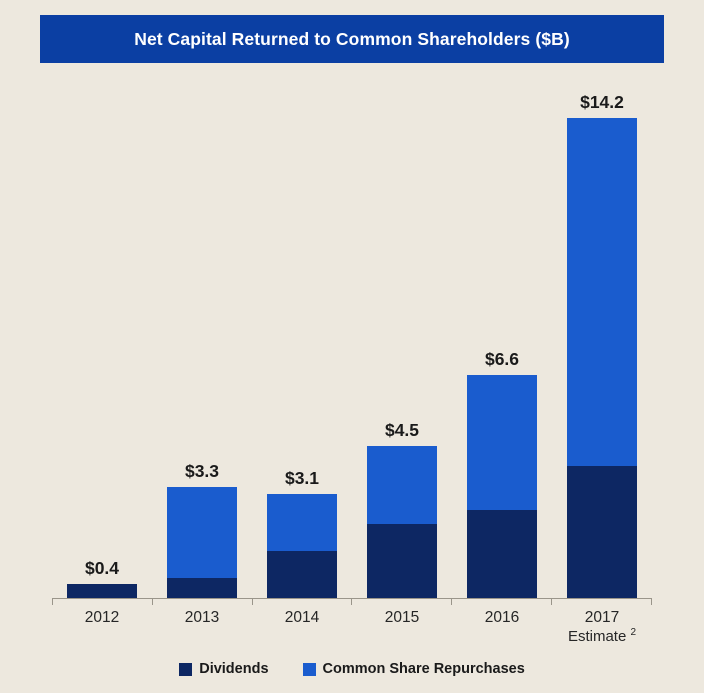 This screenshot has height=693, width=704. Describe the element at coordinates (402, 430) in the screenshot. I see `bar-value-label: $4.5` at that location.